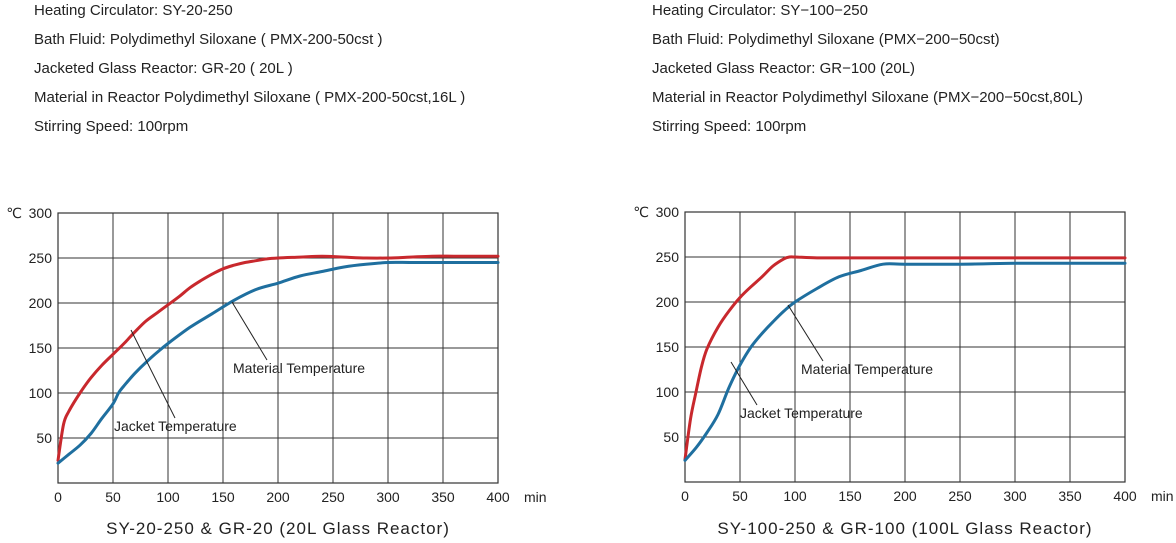 The height and width of the screenshot is (543, 1176). I want to click on spec-line: Jacketed Glass Reactor: GR−100 (20L), so click(784, 68).